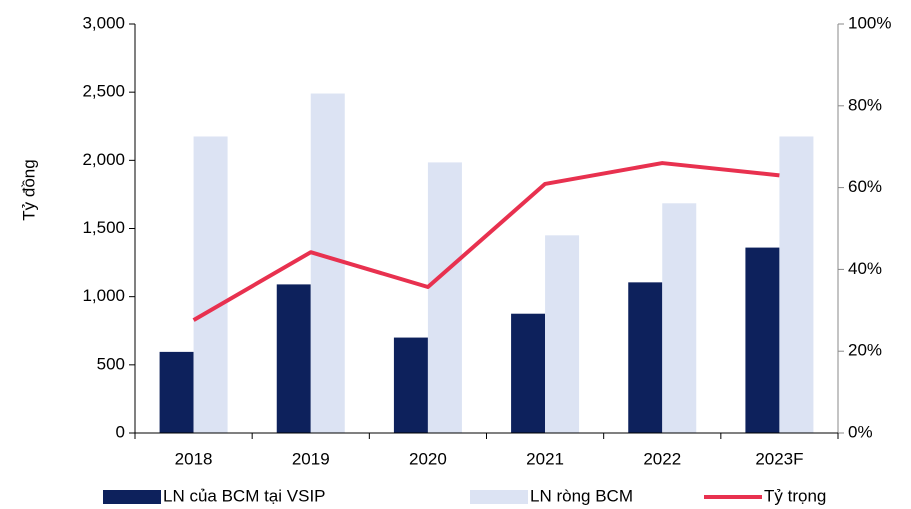 Image resolution: width=911 pixels, height=509 pixels. Describe the element at coordinates (103, 295) in the screenshot. I see `y-tick-label: 1,000` at that location.